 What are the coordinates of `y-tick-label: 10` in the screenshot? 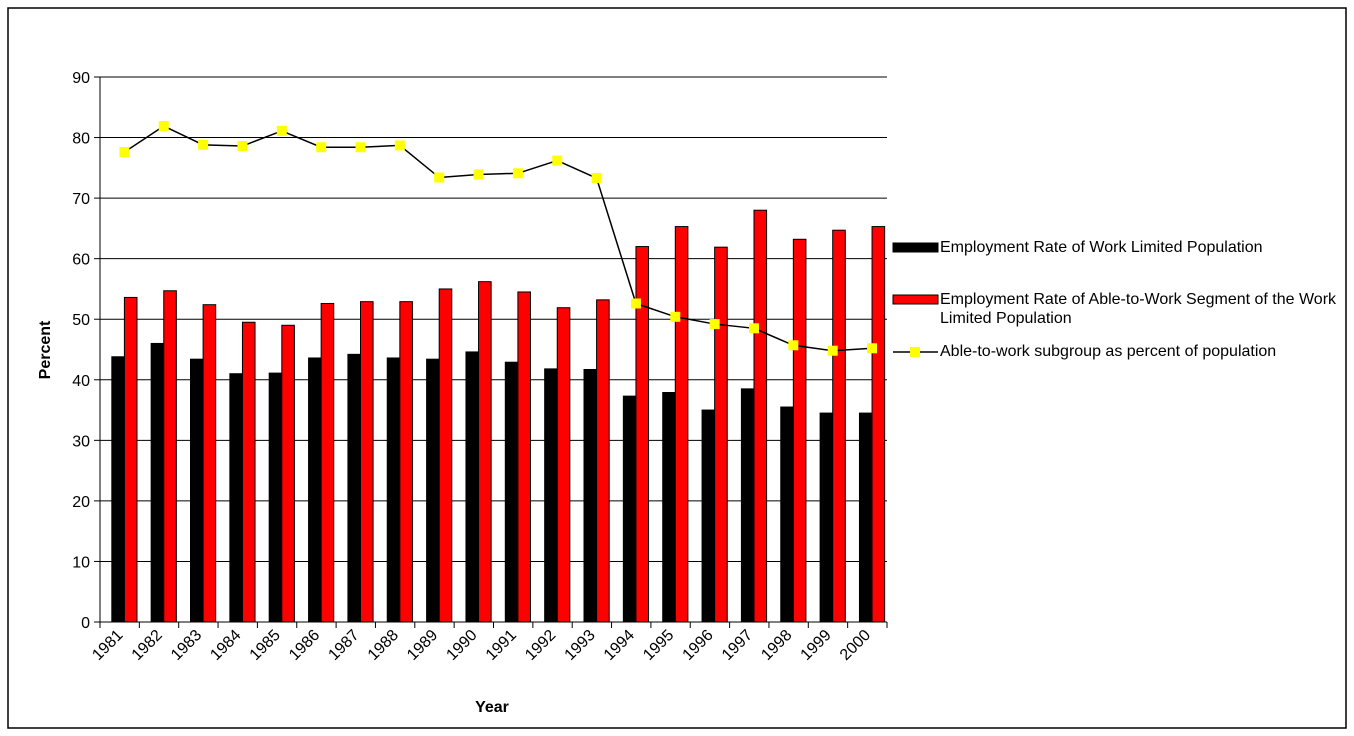 It's located at (81, 562).